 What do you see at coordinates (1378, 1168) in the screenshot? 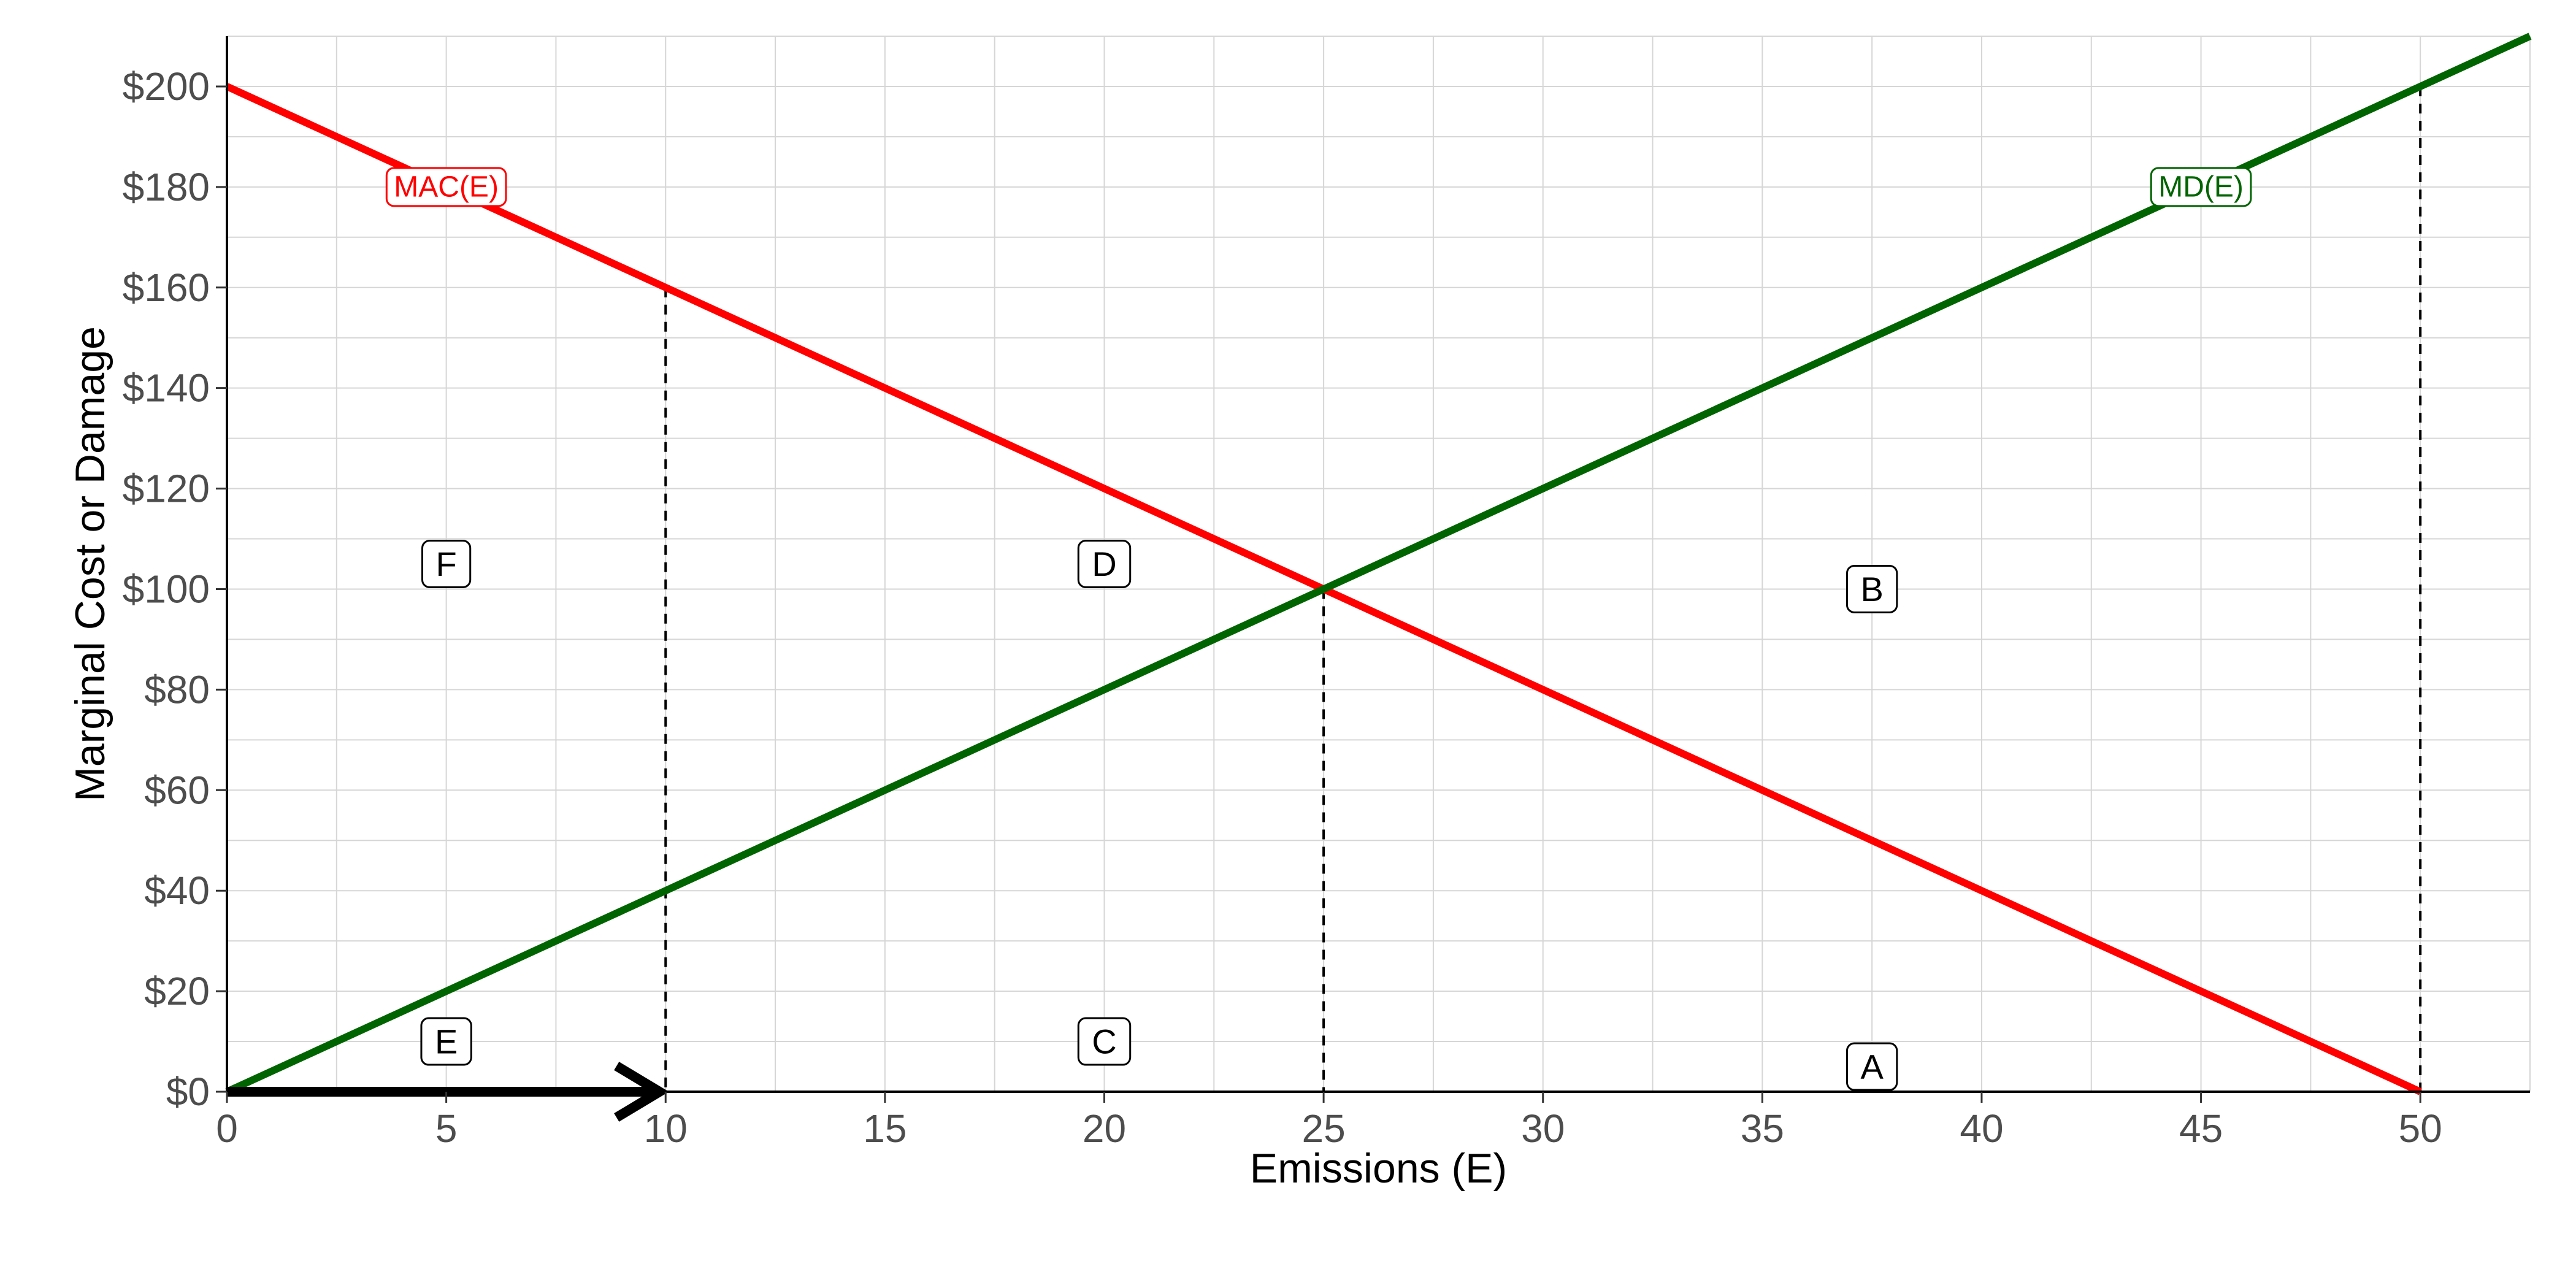
I see `x-axis-title: Emissions (E)` at bounding box center [1378, 1168].